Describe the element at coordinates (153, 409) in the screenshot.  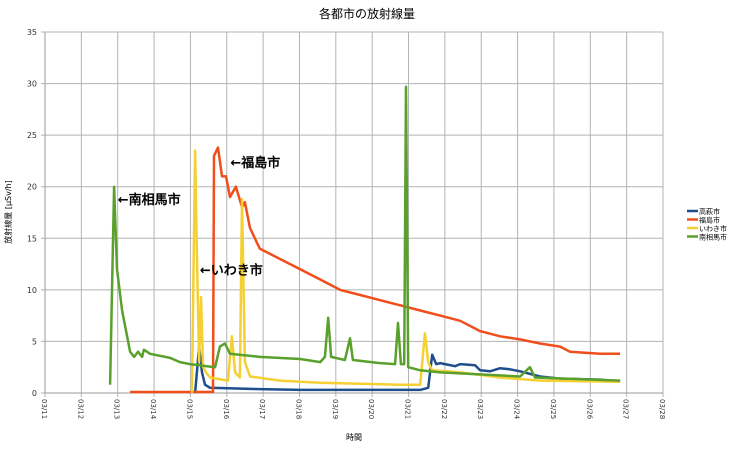
I see `x-tick-label: 03/14` at that location.